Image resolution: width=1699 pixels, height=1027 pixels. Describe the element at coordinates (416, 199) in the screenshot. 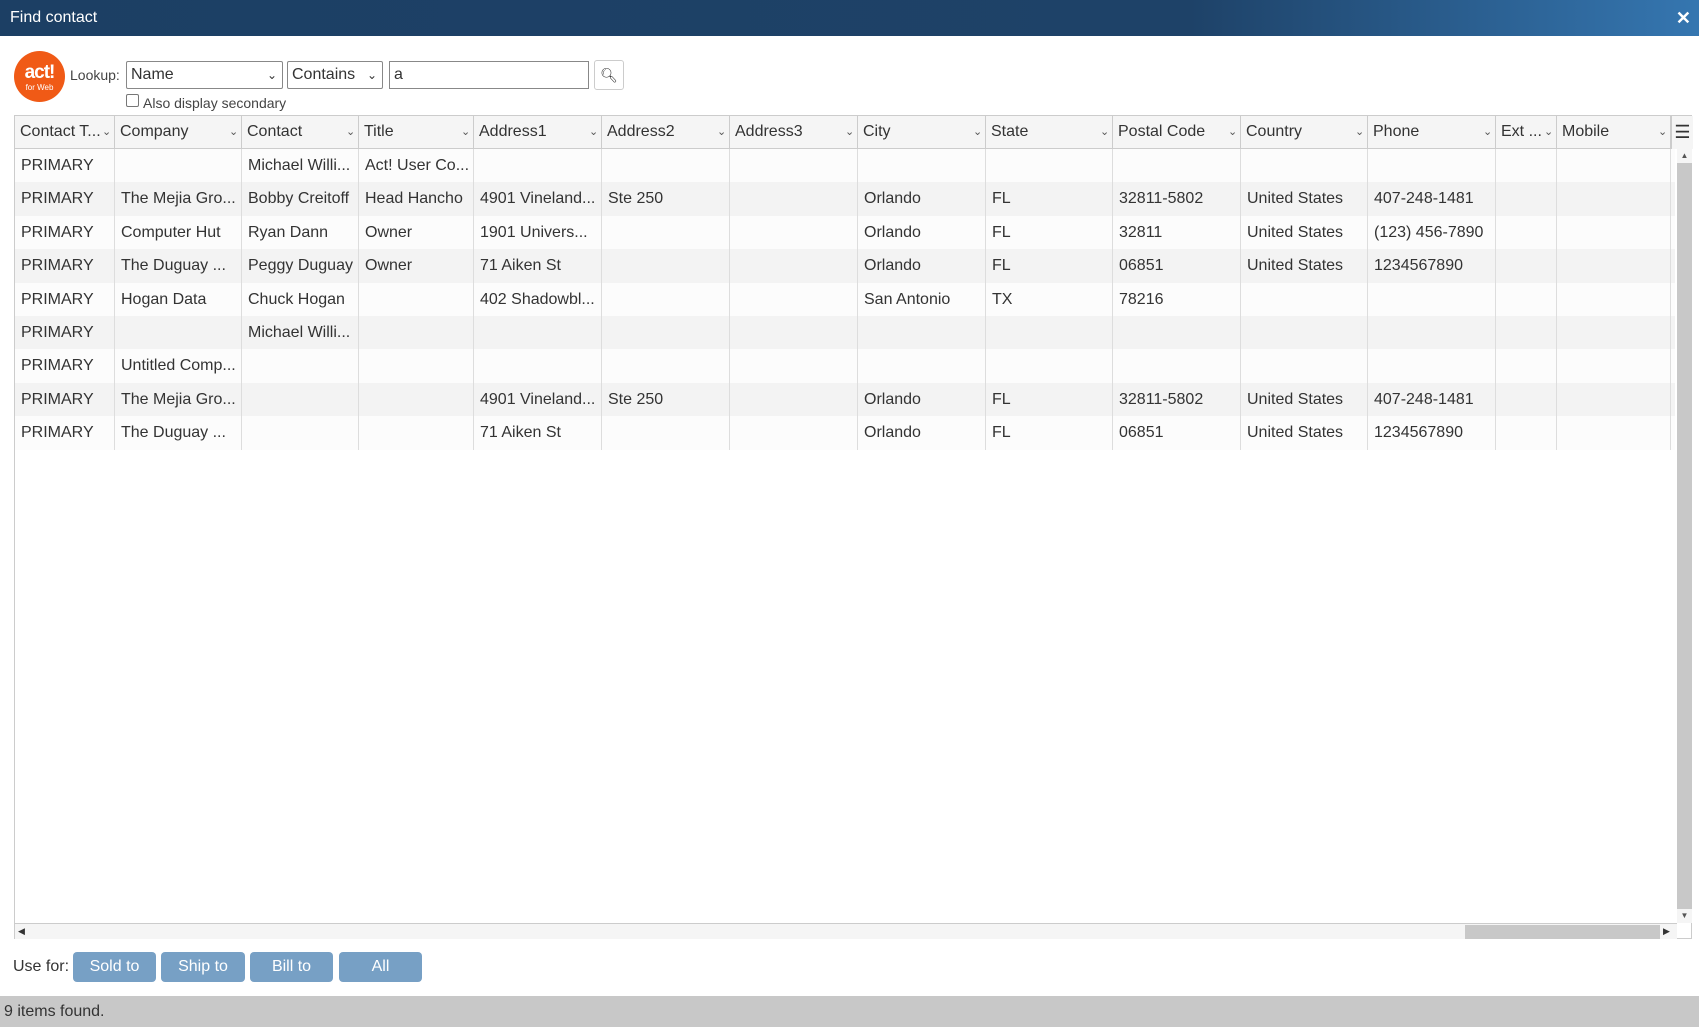

I see `table-cell: Head Hancho` at that location.